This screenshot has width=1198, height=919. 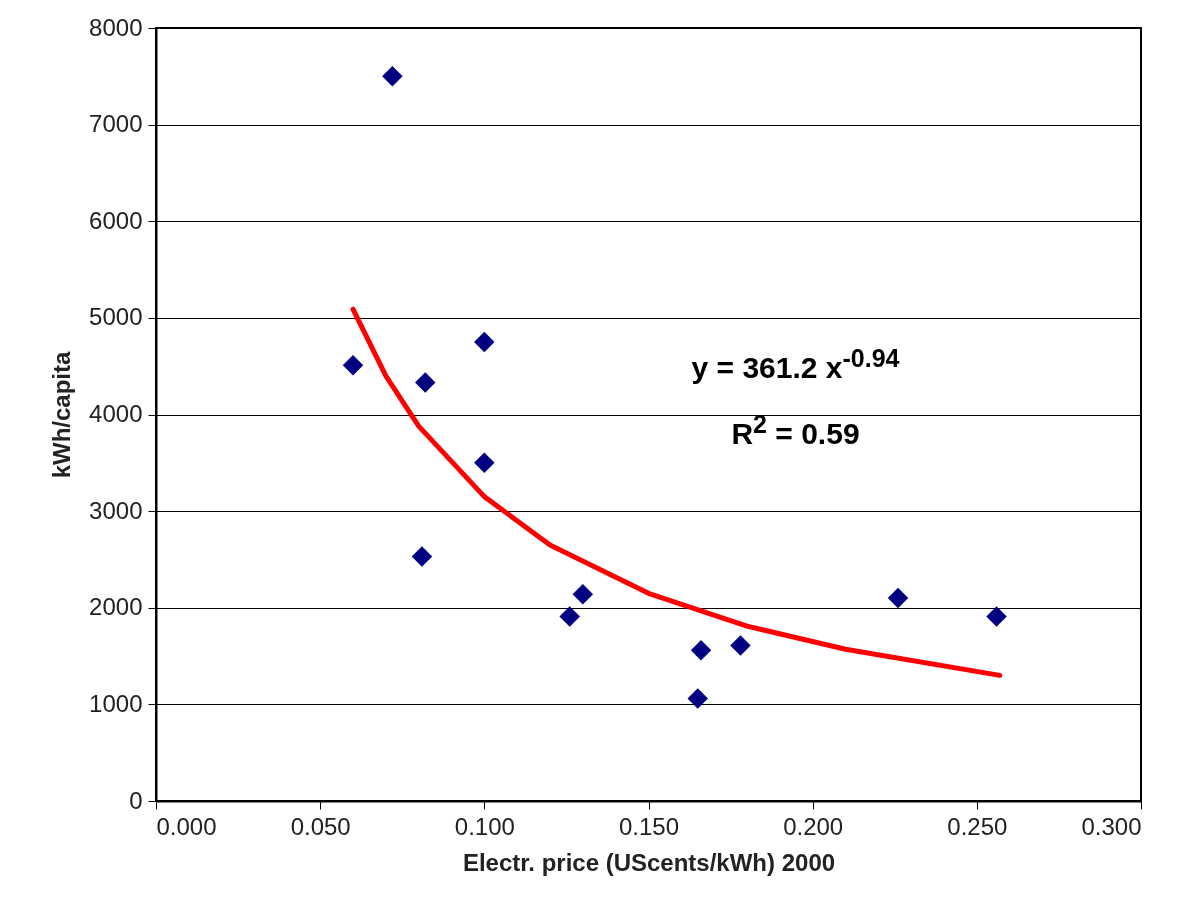 What do you see at coordinates (484, 826) in the screenshot?
I see `x-tick-label: 0.100` at bounding box center [484, 826].